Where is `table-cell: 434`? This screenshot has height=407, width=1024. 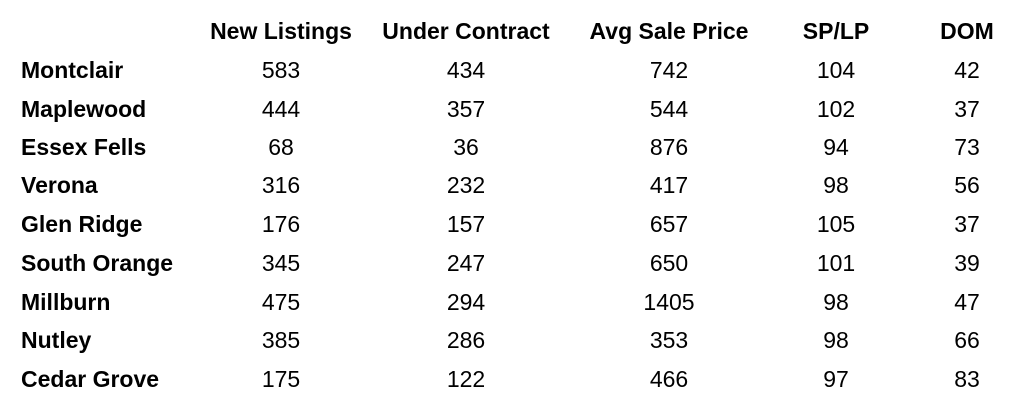
table-cell: 434 is located at coordinates (466, 70).